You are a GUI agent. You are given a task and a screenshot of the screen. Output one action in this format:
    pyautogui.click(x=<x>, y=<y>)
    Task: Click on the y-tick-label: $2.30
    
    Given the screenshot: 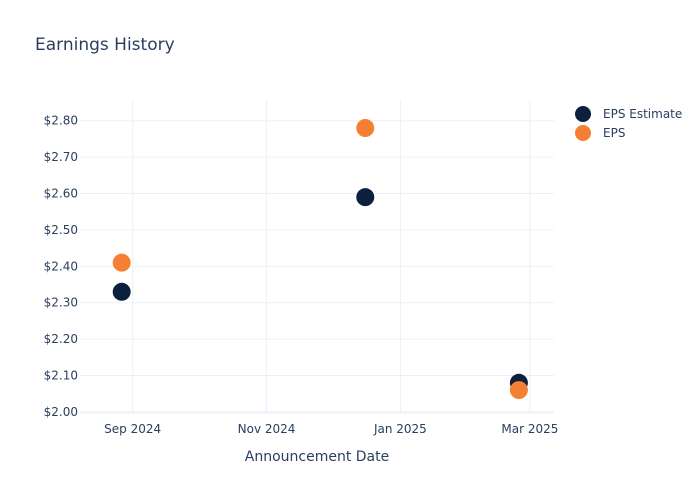 What is the action you would take?
    pyautogui.click(x=61, y=303)
    